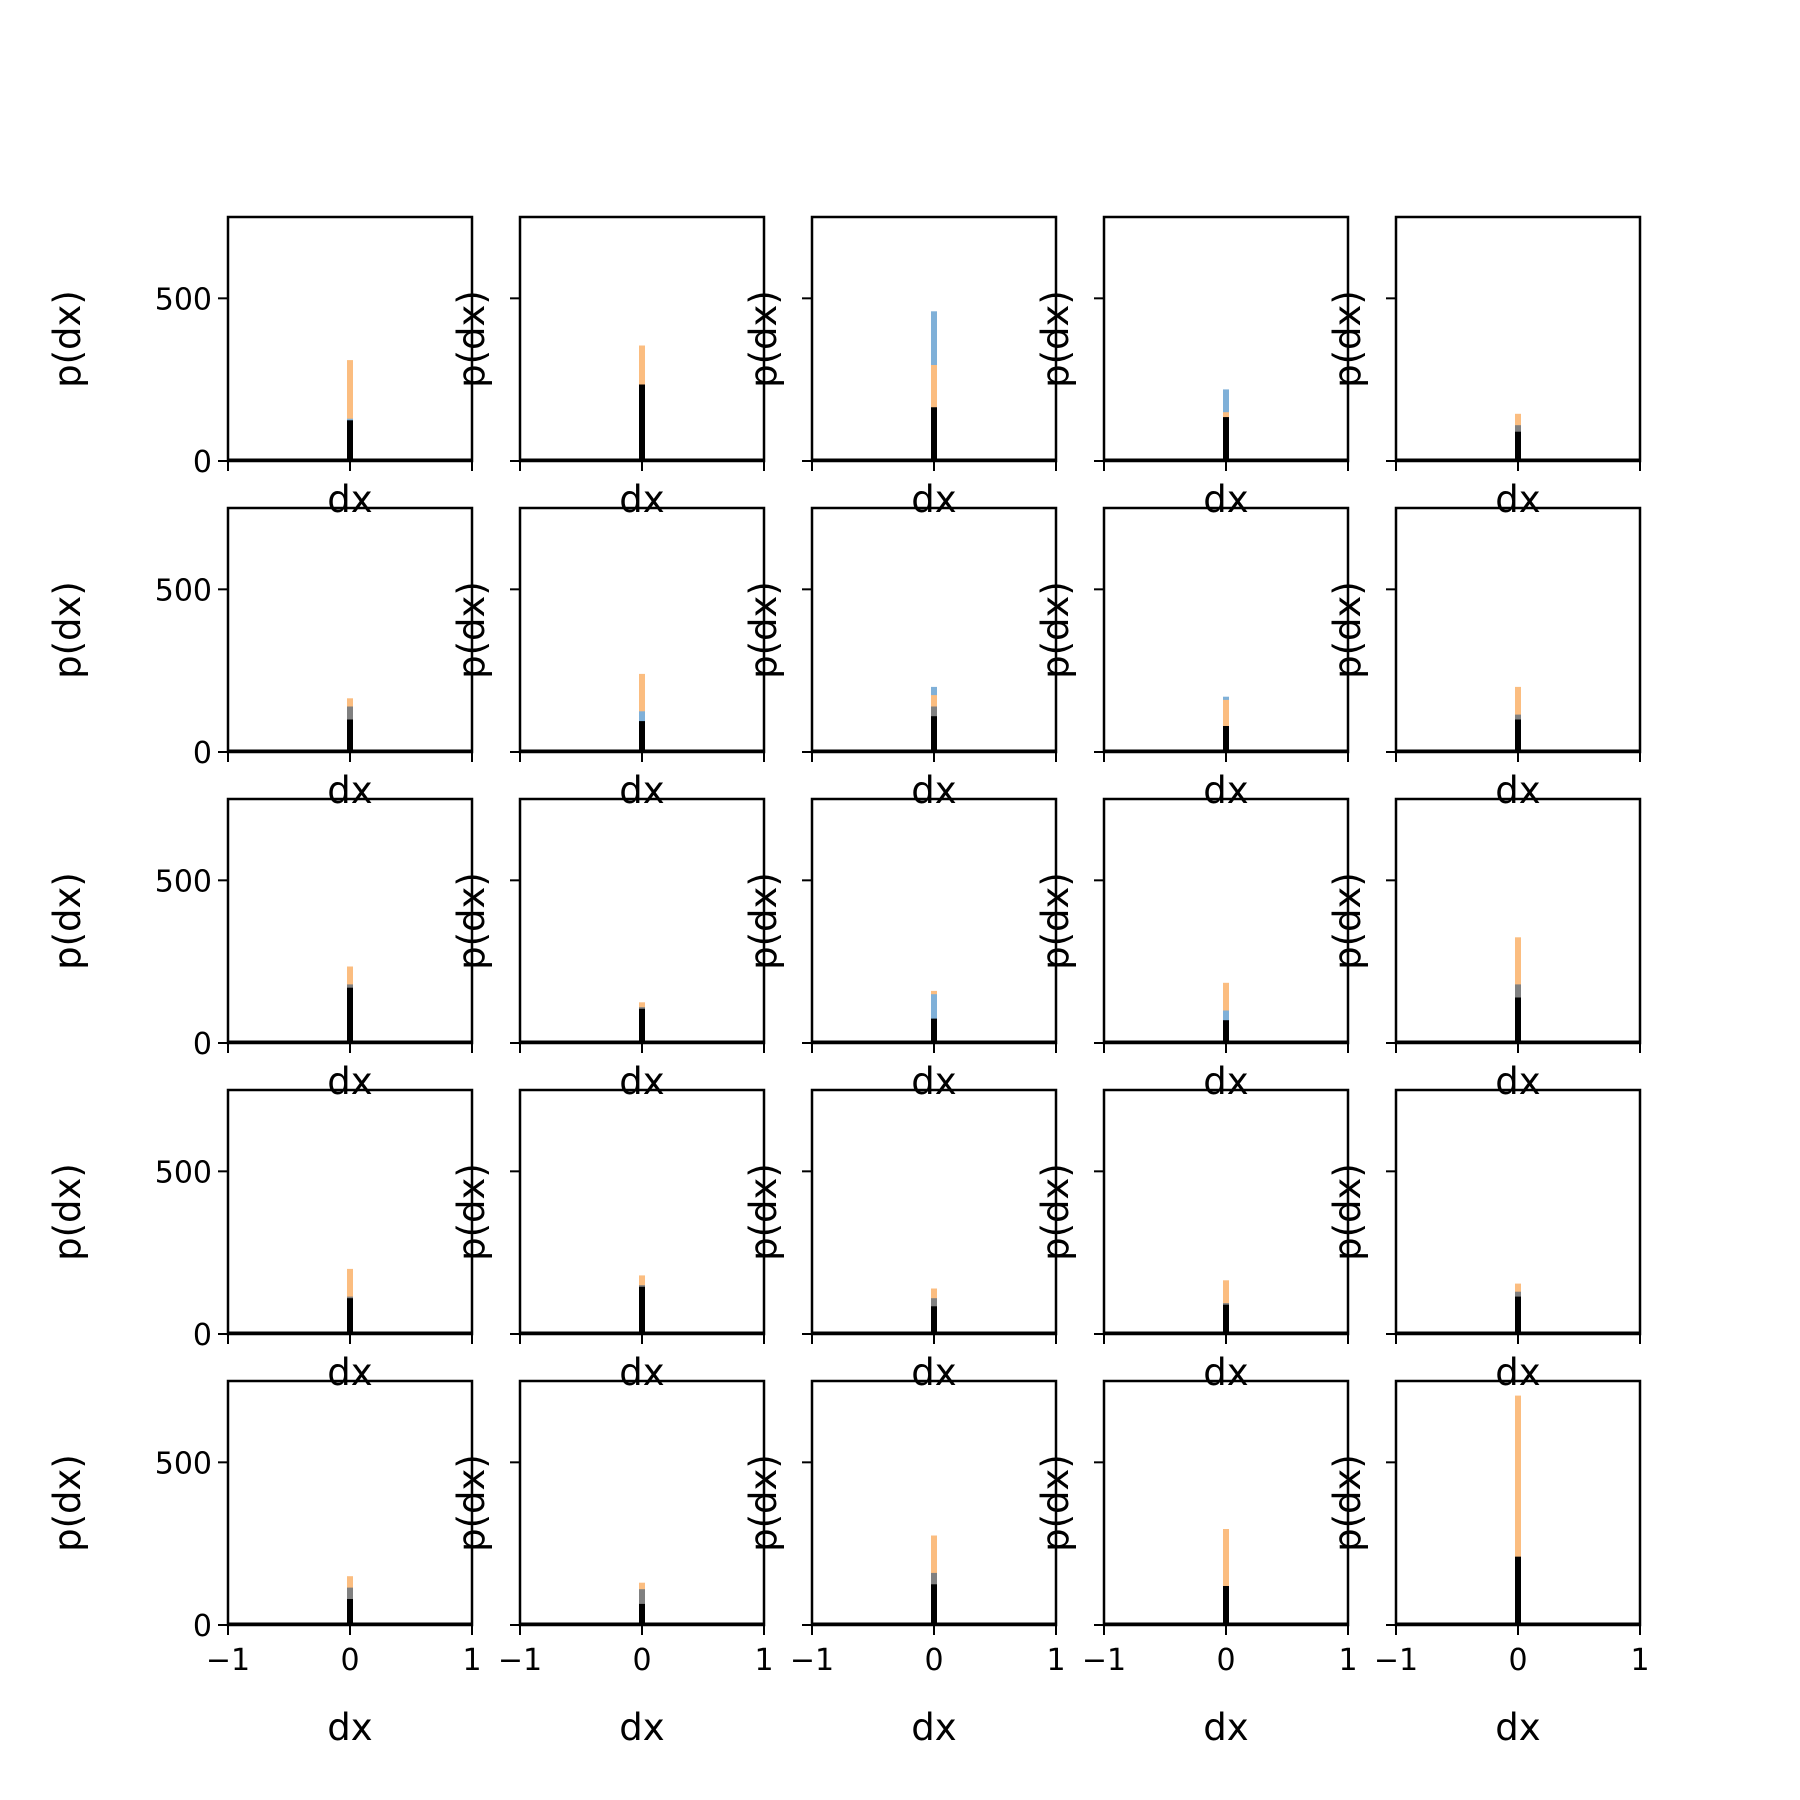  I want to click on subplot-4-5: dx p(dx), so click(1484, 1241).